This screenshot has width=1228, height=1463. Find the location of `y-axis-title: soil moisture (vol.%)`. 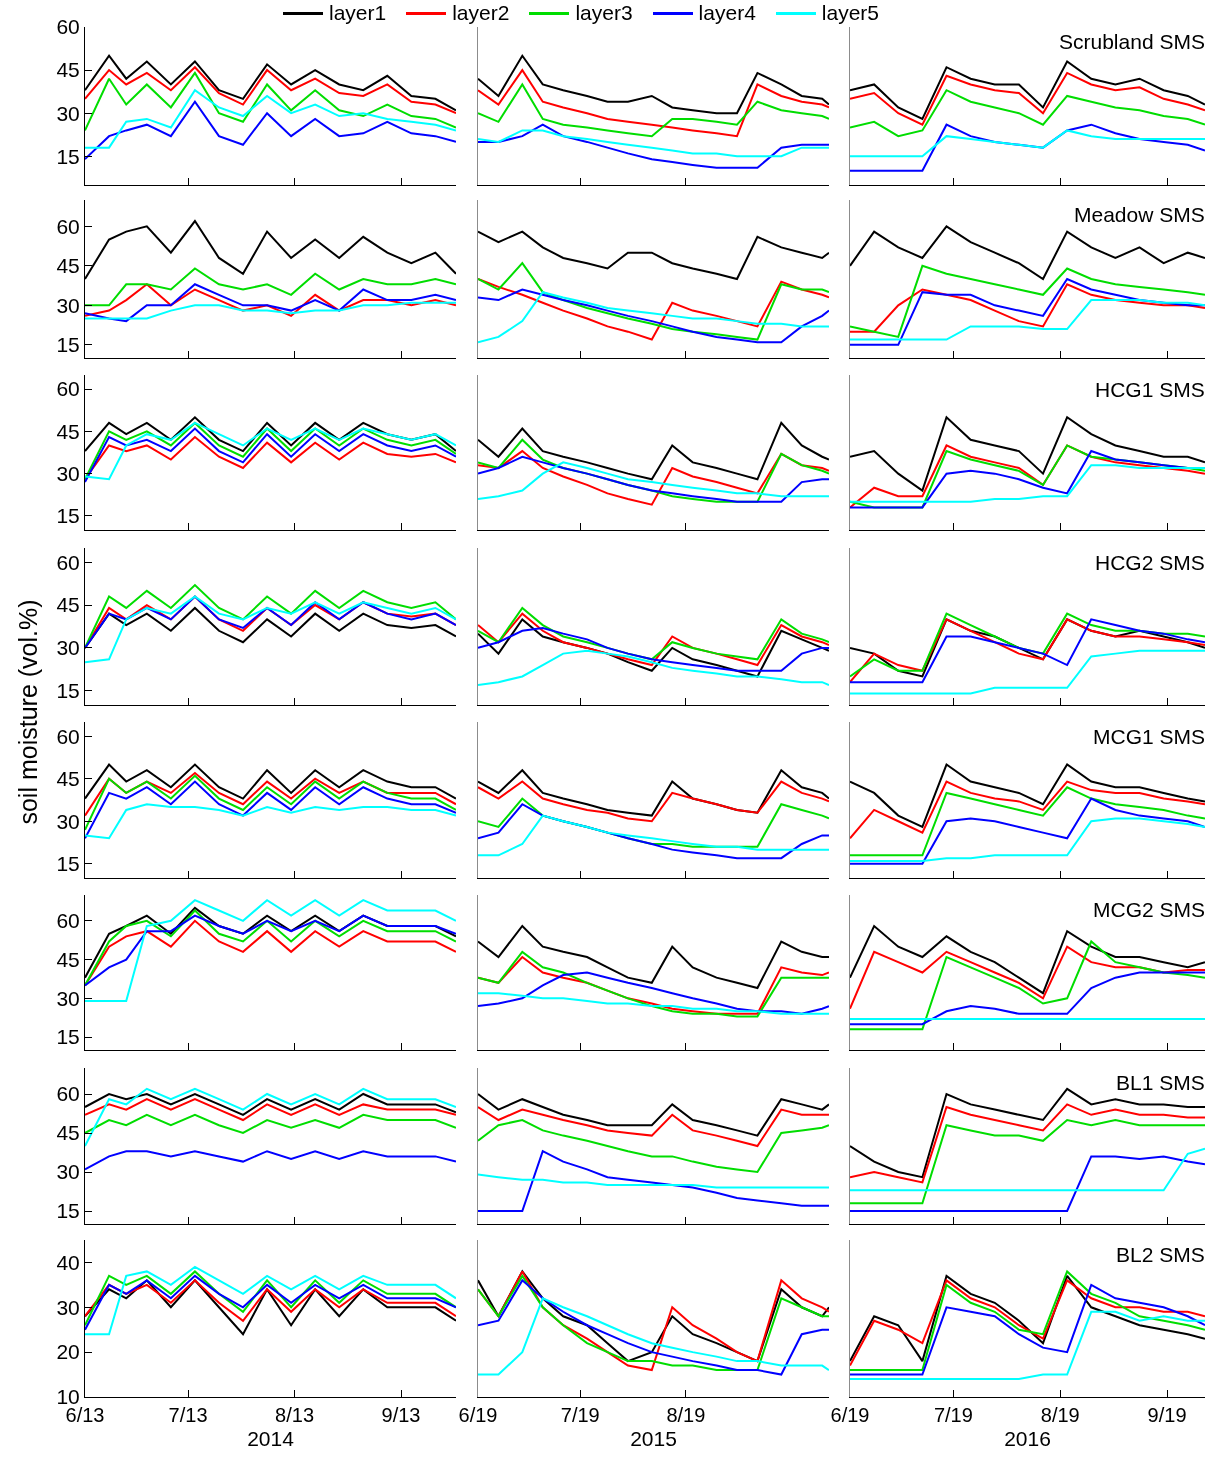

y-axis-title: soil moisture (vol.%) is located at coordinates (28, 712).